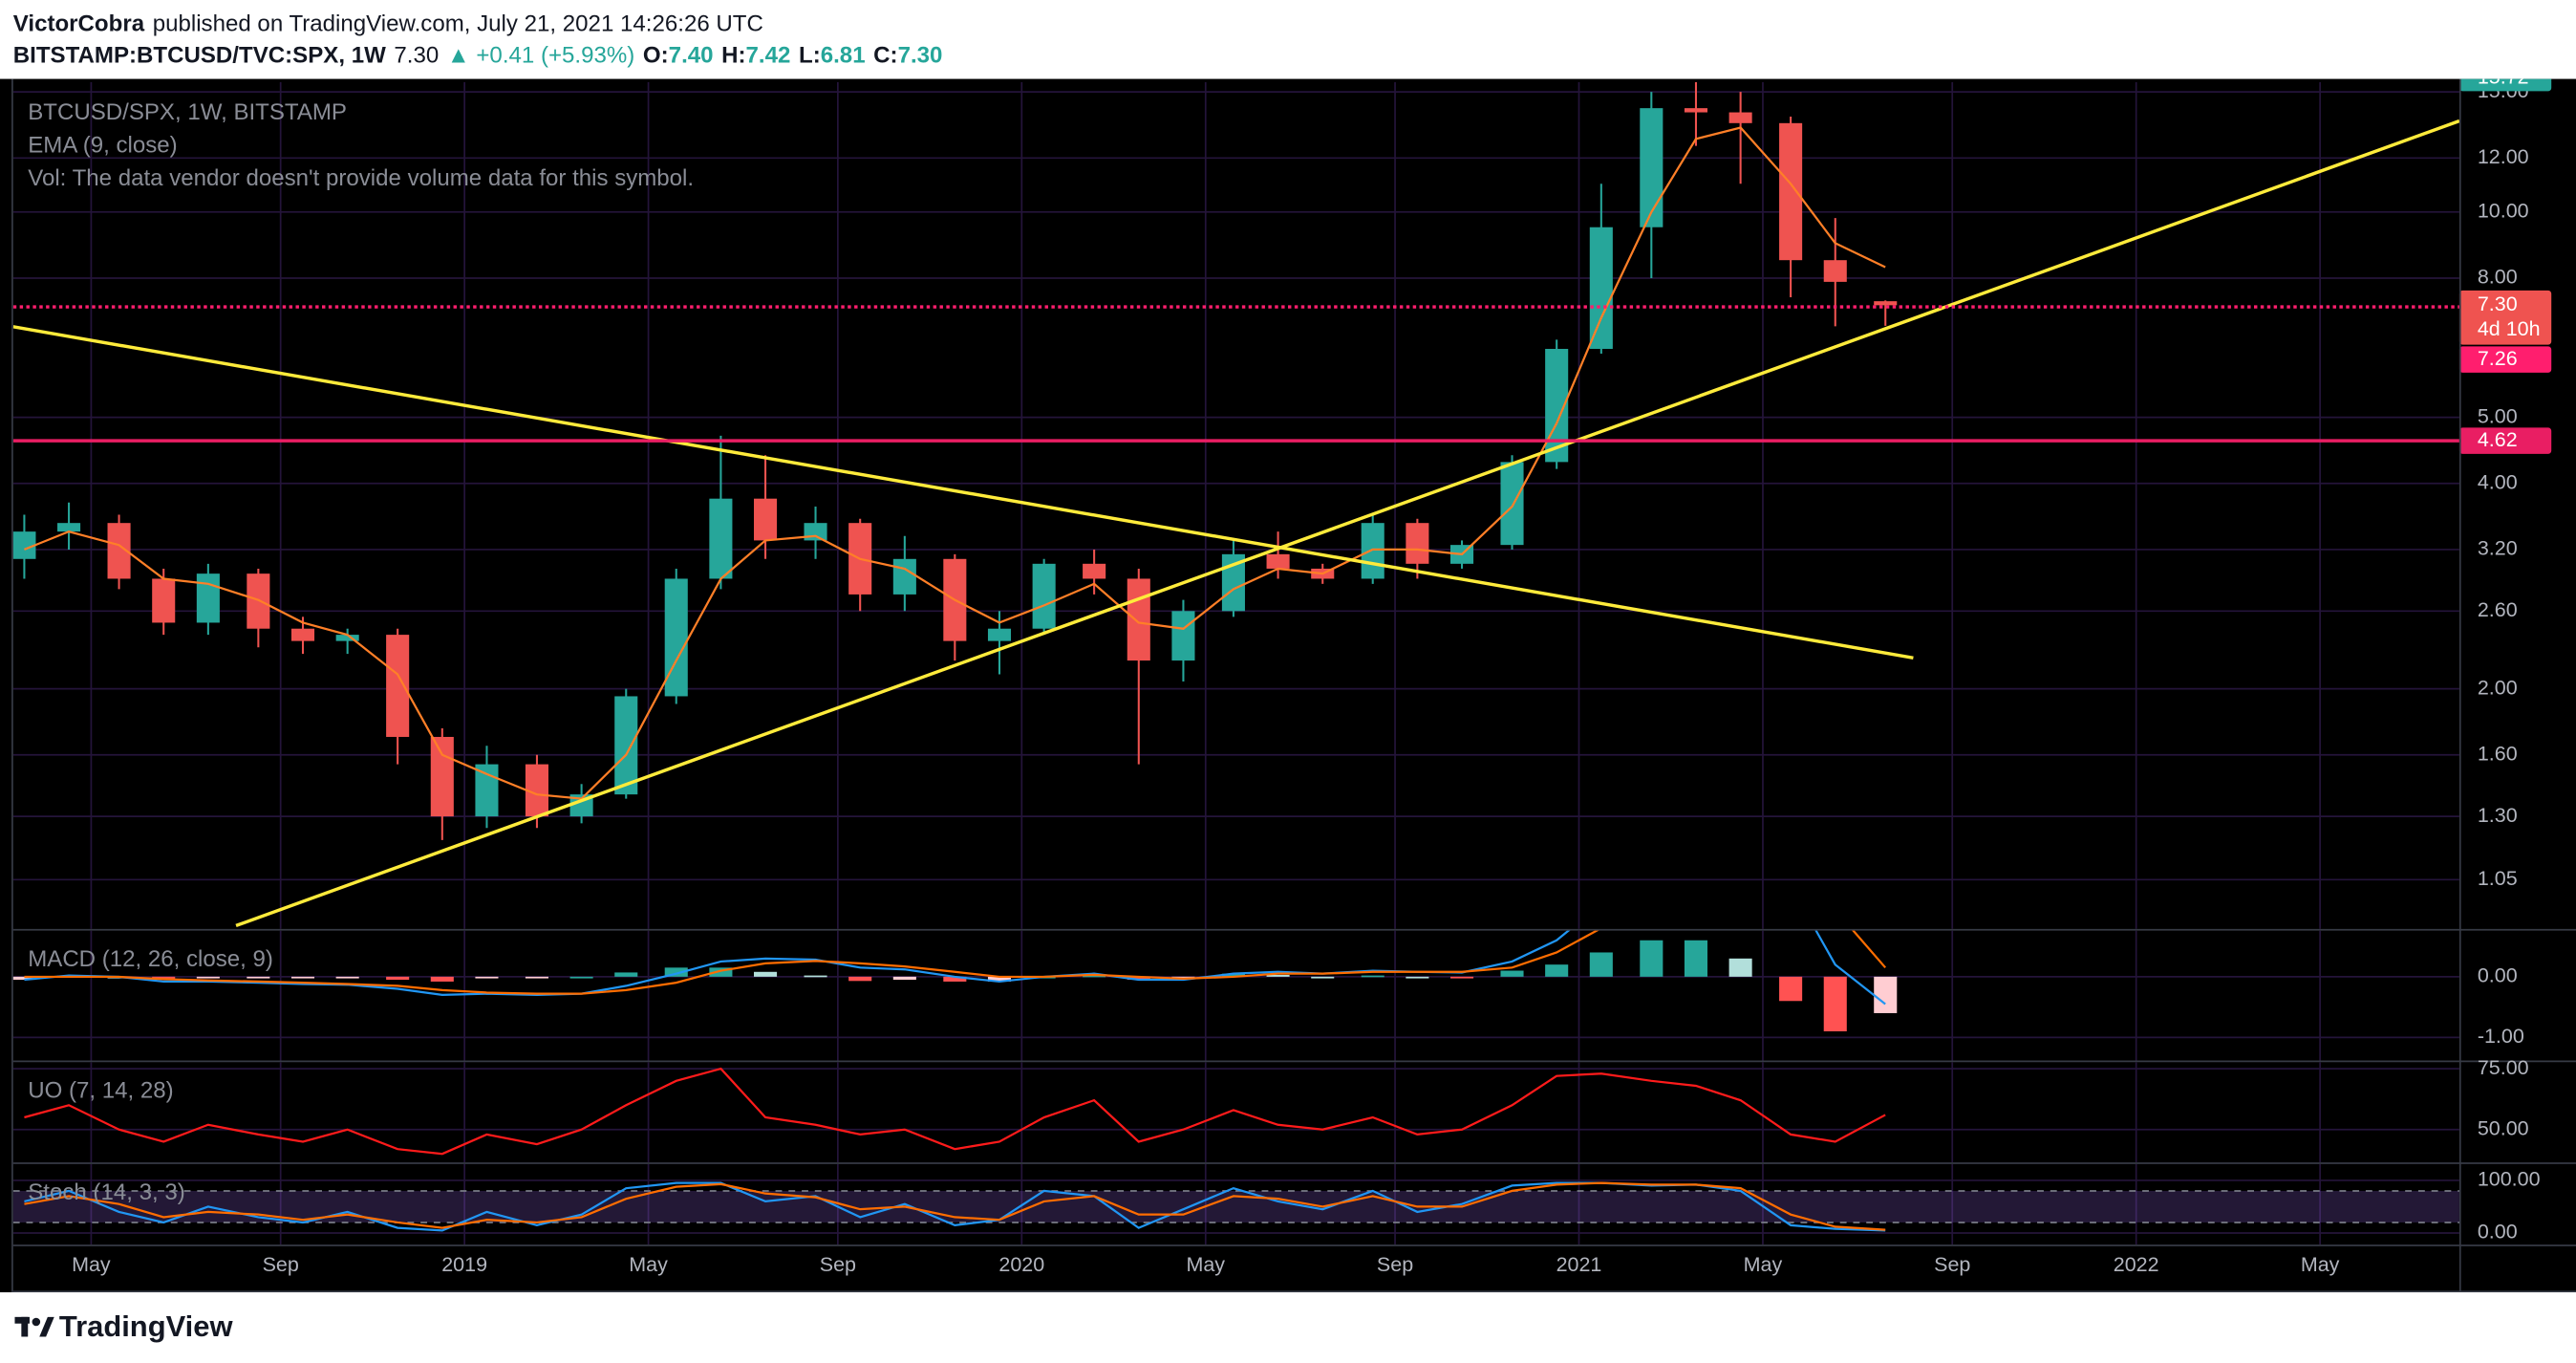  What do you see at coordinates (2503, 1068) in the screenshot?
I see `y-tick-label: 75.00` at bounding box center [2503, 1068].